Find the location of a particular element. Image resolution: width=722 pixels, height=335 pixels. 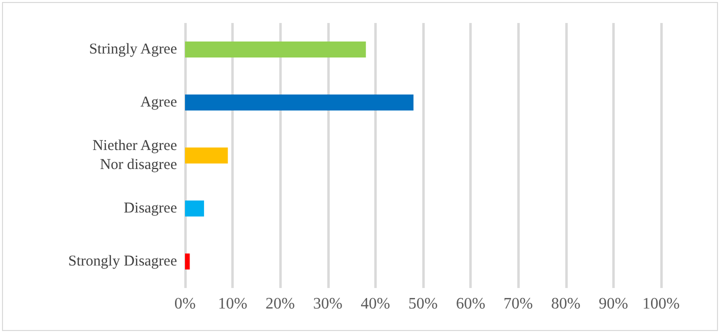

y-tick-label: Strongly Disagree is located at coordinates (123, 262).